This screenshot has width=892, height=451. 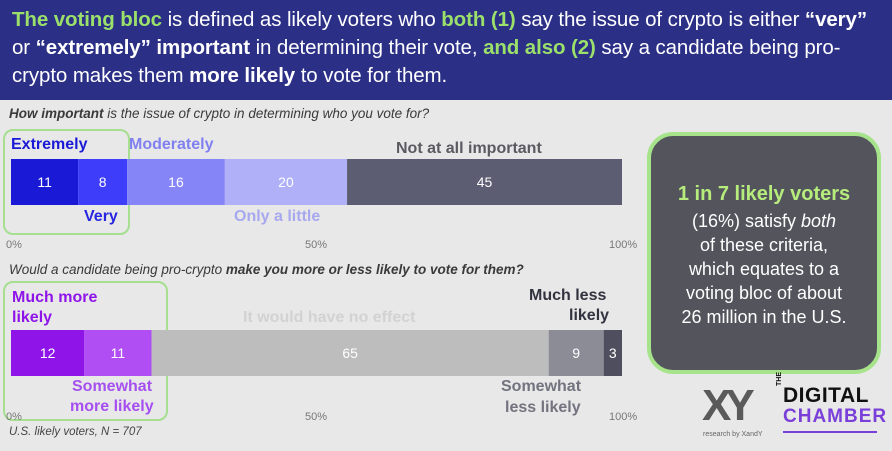 I want to click on bar-segment-2-somewhat-more-likely, so click(x=118, y=353).